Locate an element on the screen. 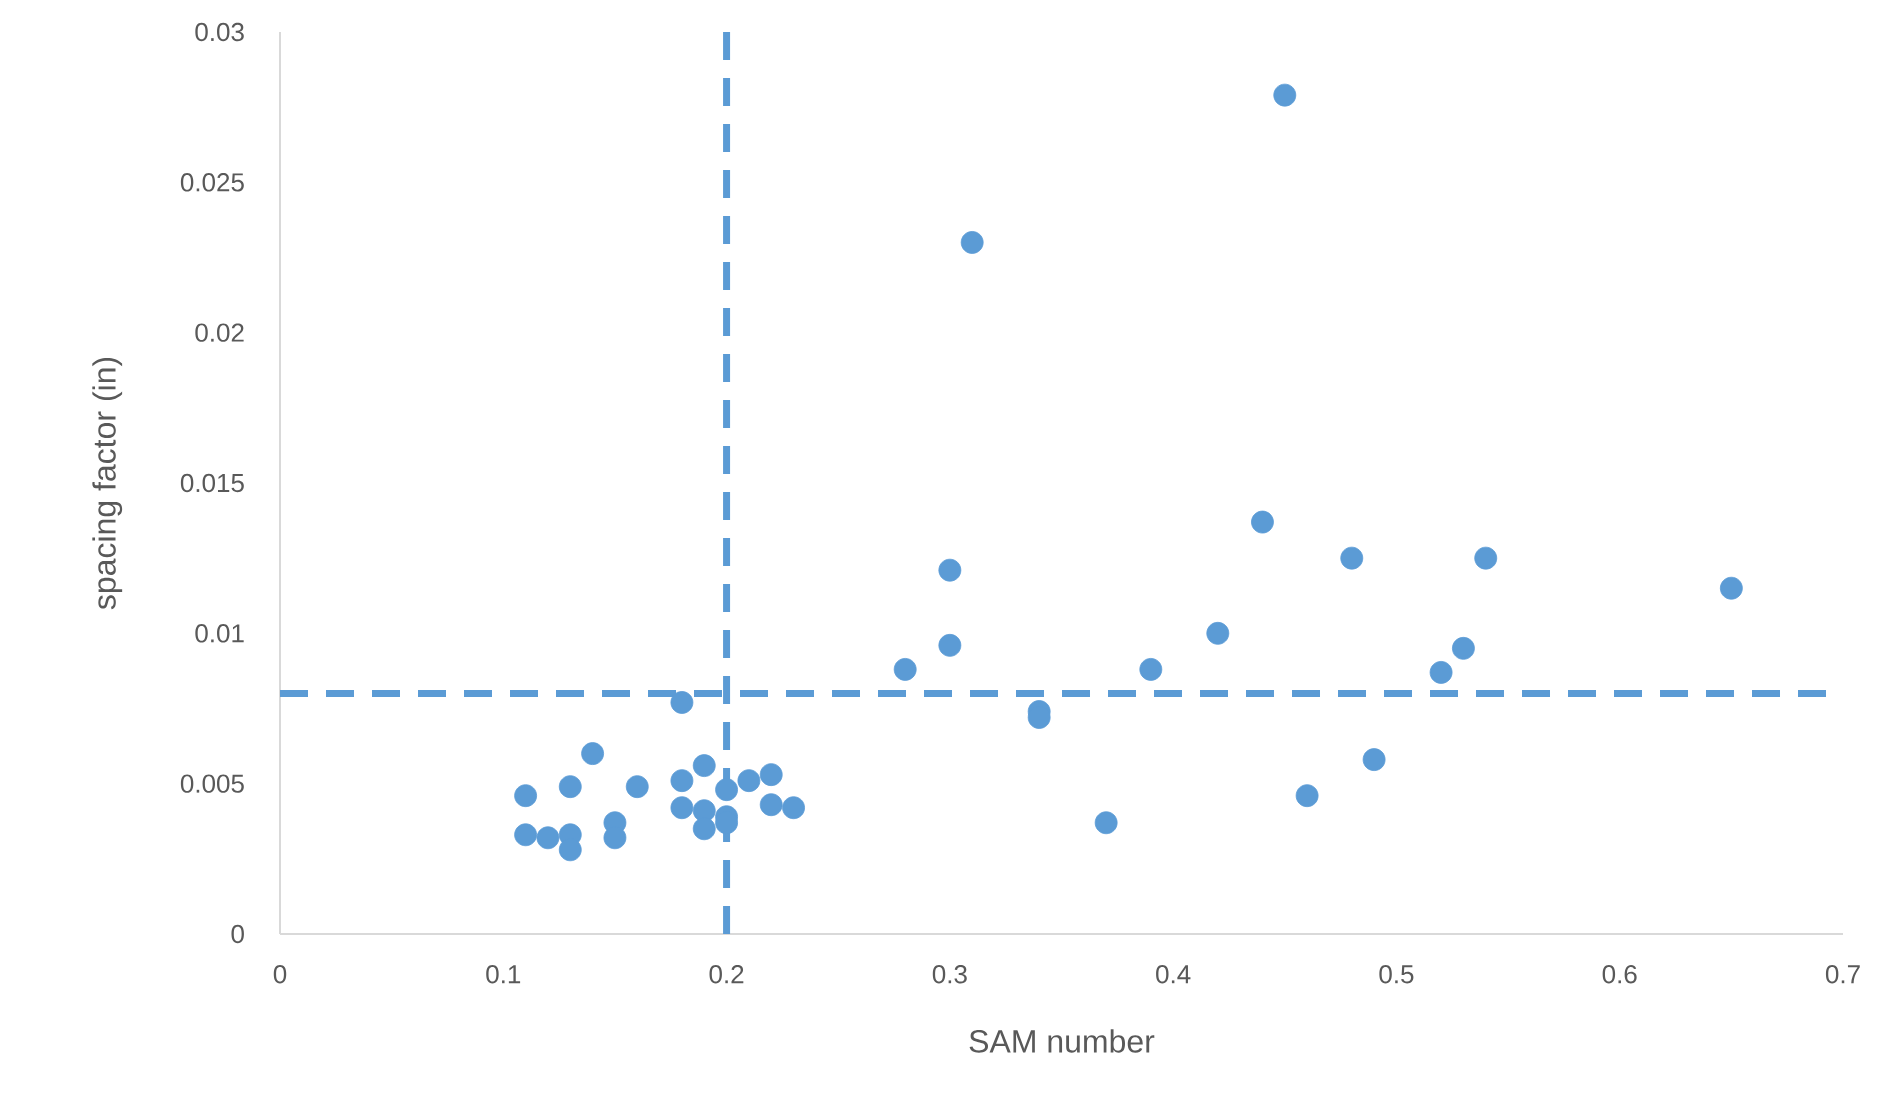 The image size is (1881, 1107). y-tick-label: 0.025 is located at coordinates (212, 182).